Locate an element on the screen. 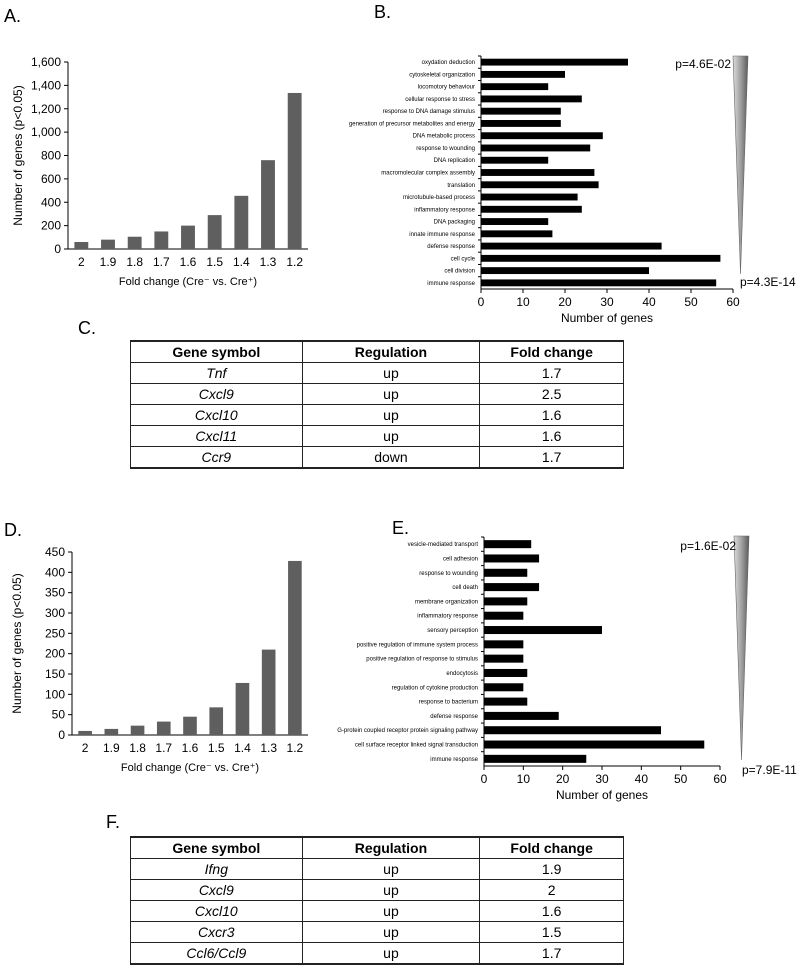 Image resolution: width=800 pixels, height=965 pixels. category-label: cell division is located at coordinates (459, 272).